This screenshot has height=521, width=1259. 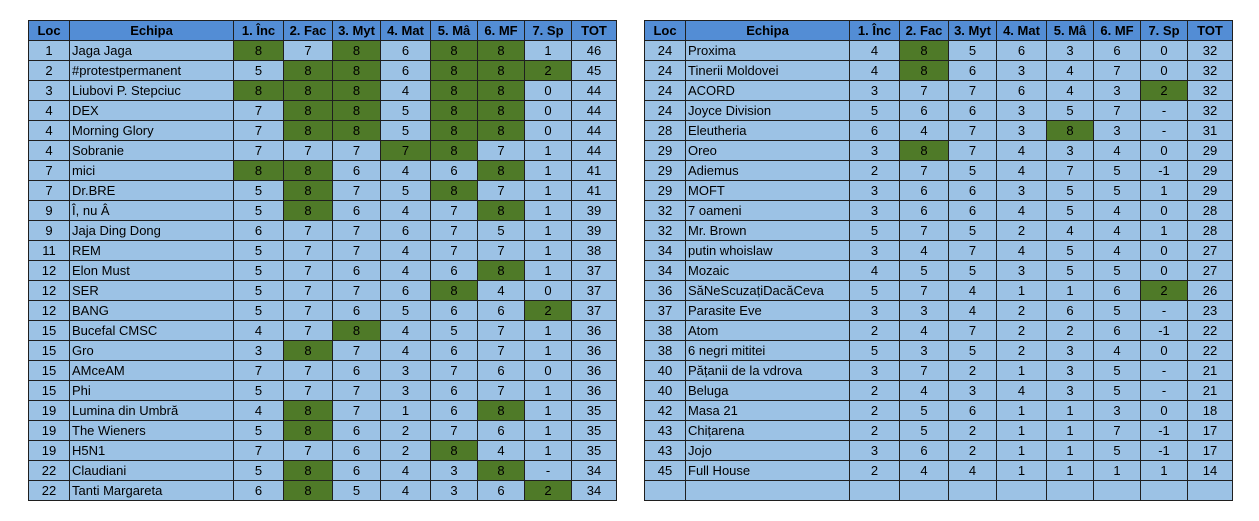 What do you see at coordinates (767, 70) in the screenshot?
I see `team-name-cell: Tinerii Moldovei` at bounding box center [767, 70].